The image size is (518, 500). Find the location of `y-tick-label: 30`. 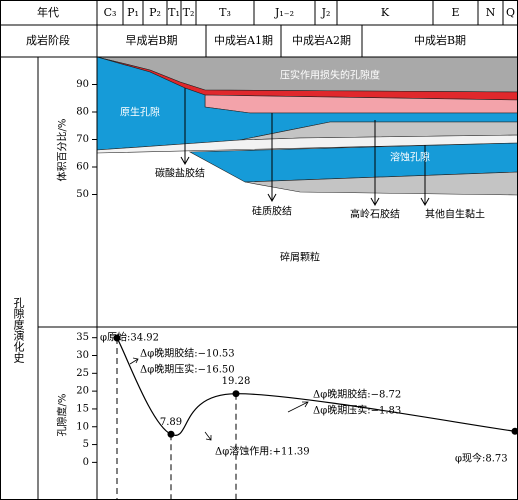

y-tick-label: 30 is located at coordinates (82, 355).